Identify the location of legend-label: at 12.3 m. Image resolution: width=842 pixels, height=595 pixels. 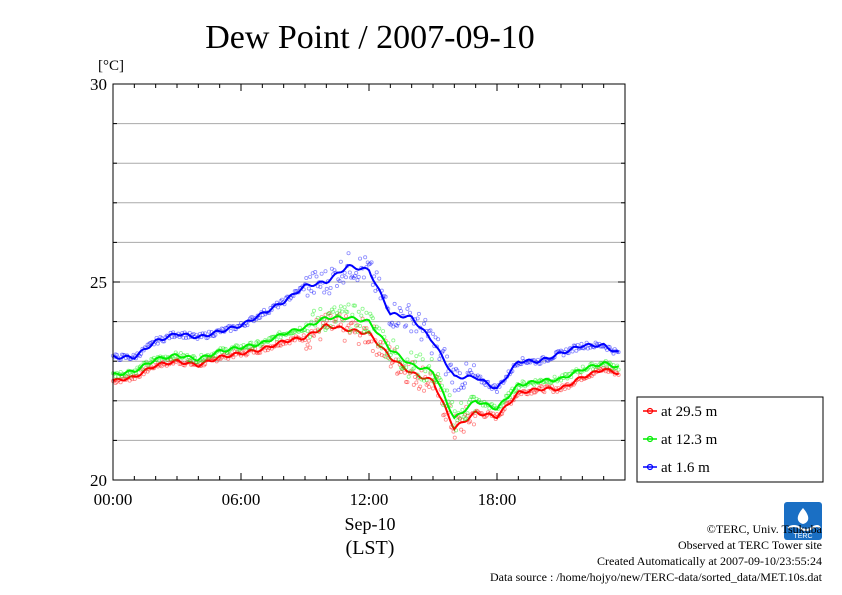
(689, 440).